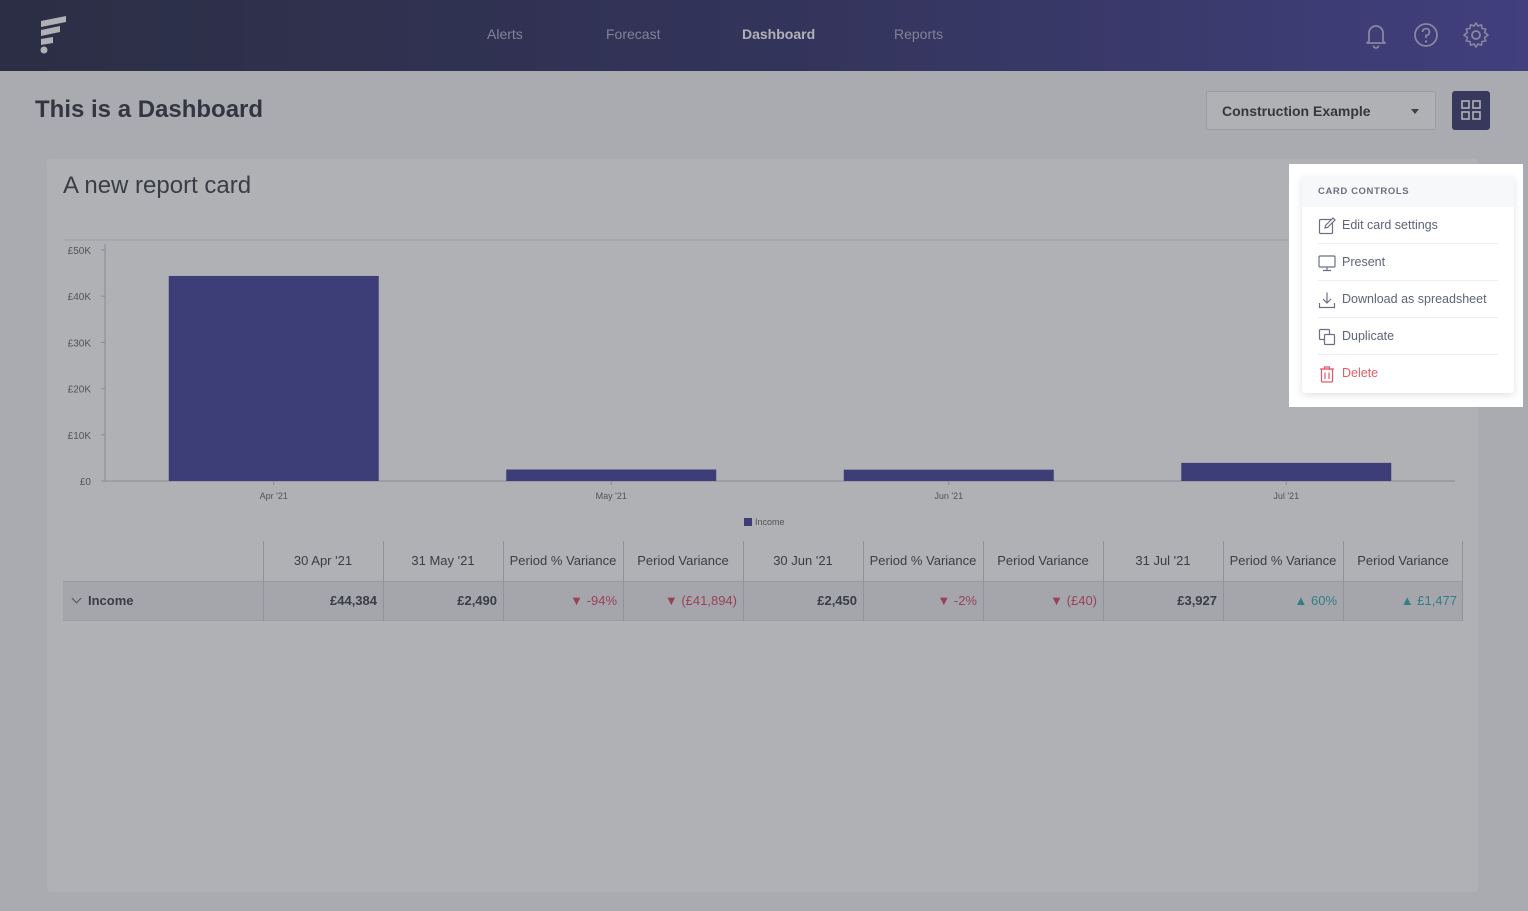 Image resolution: width=1528 pixels, height=911 pixels. Describe the element at coordinates (86, 482) in the screenshot. I see `y-tick-label: £0` at that location.